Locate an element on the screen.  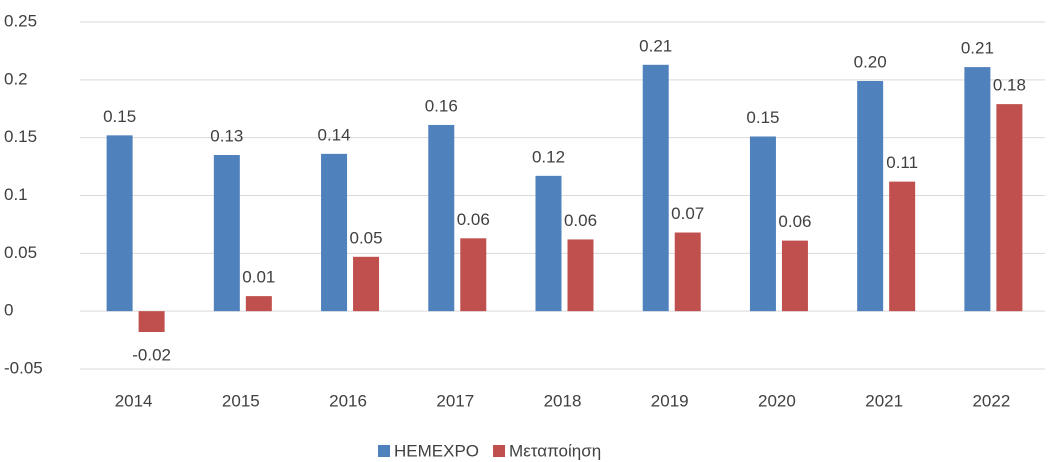
x-tick-label: 2022 is located at coordinates (991, 400).